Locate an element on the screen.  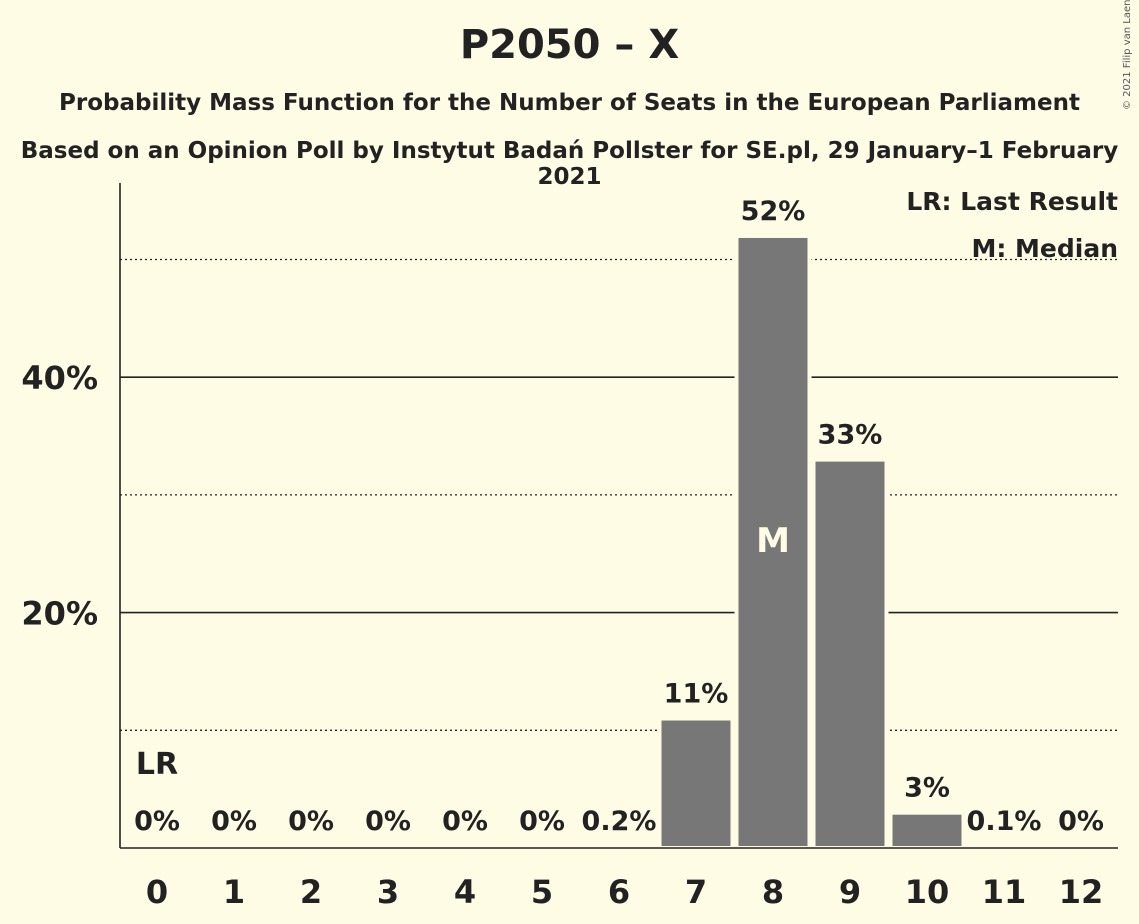
x-tick-label: 2 is located at coordinates (311, 892).